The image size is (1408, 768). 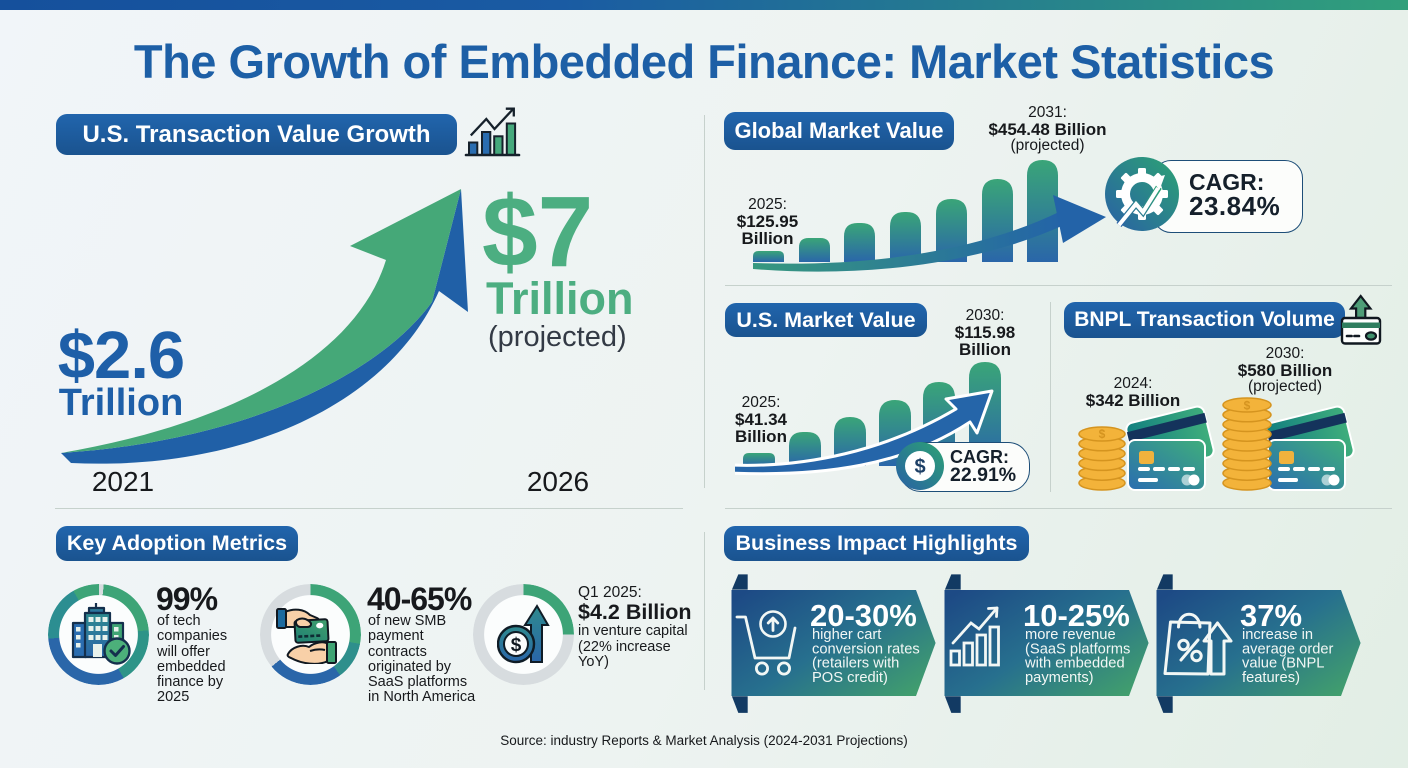 What do you see at coordinates (1059, 678) in the screenshot?
I see `svg-text: payments)` at bounding box center [1059, 678].